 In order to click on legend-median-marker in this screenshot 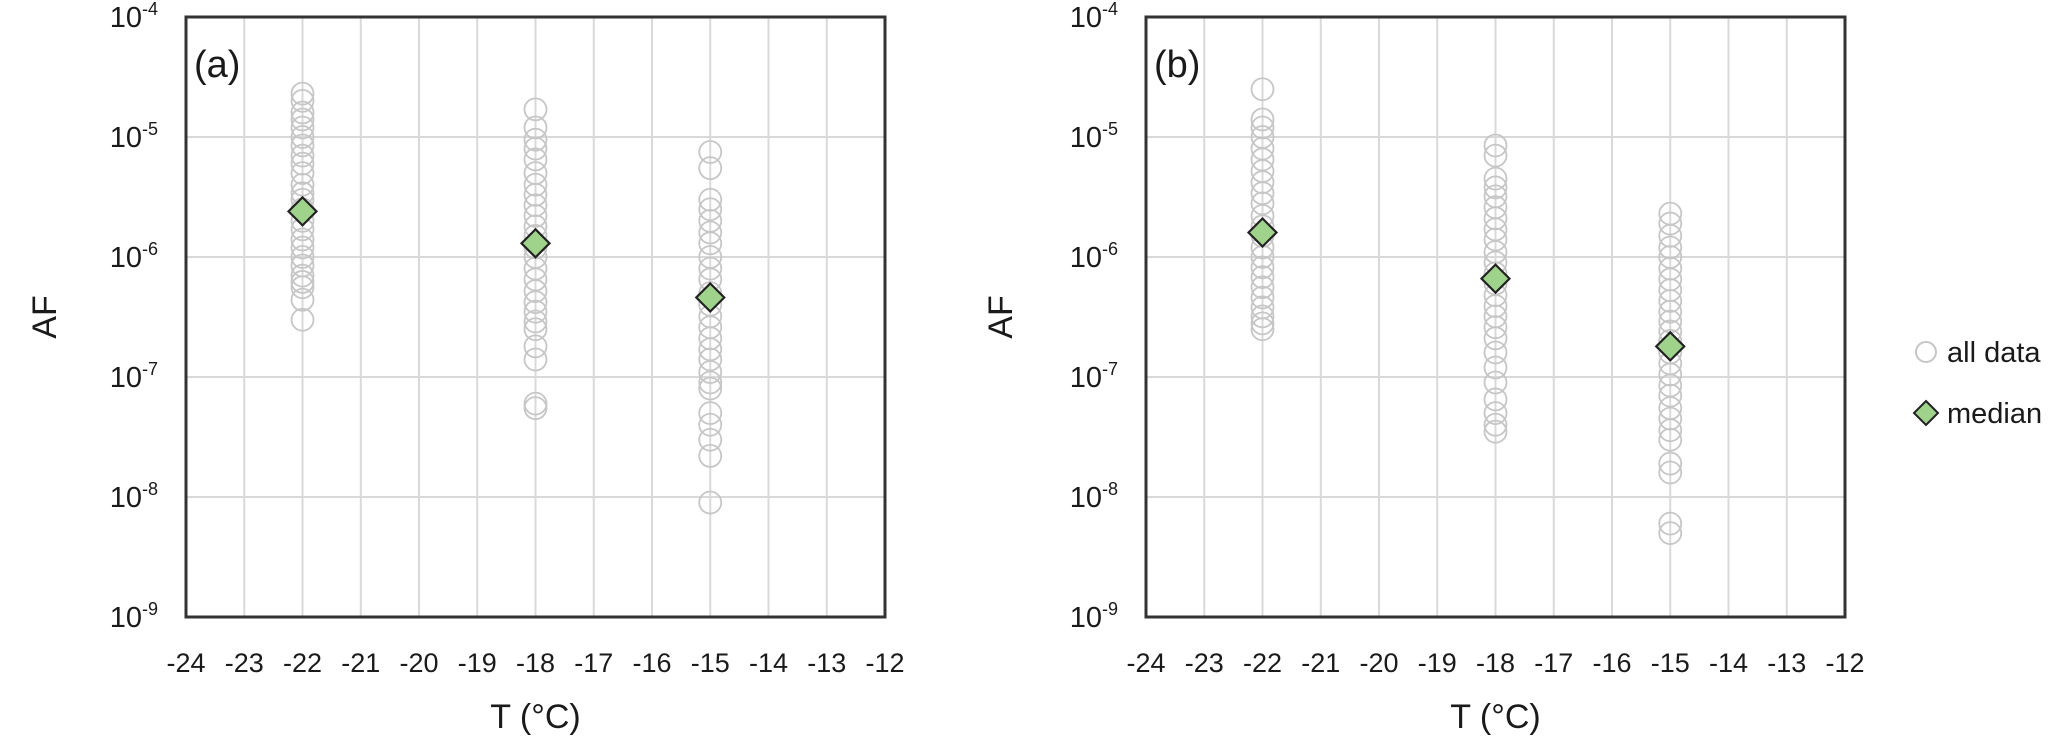, I will do `click(1926, 413)`.